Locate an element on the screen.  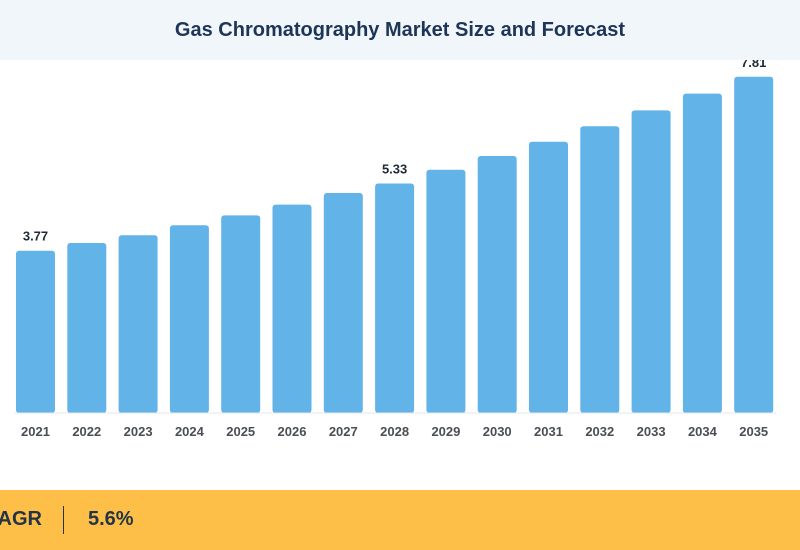
x-tick-2027: 2027 is located at coordinates (343, 431).